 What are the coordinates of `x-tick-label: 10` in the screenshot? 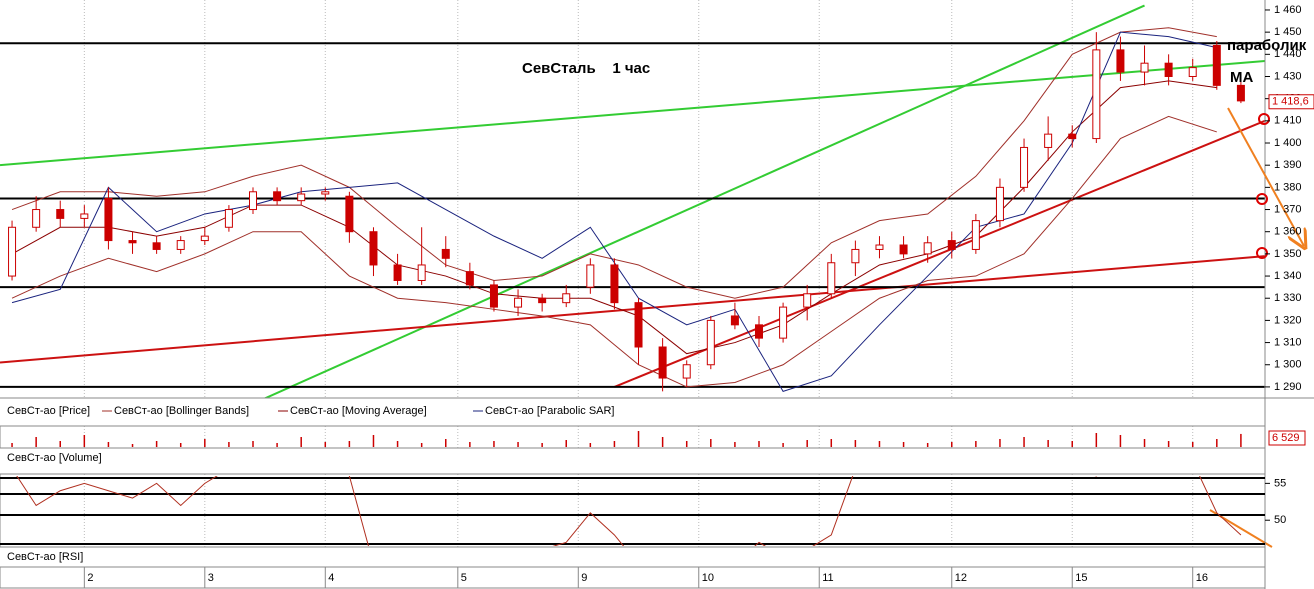 It's located at (708, 578).